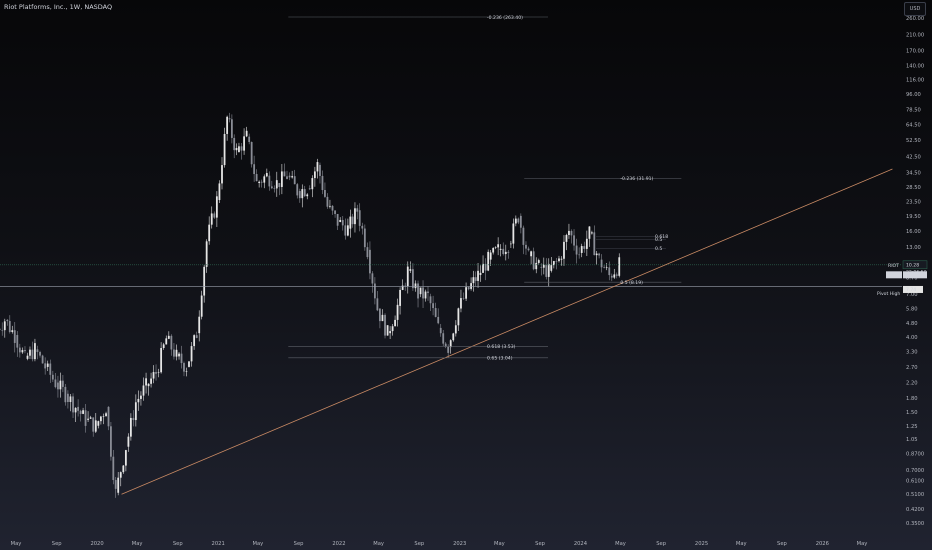  I want to click on currency-button: USD, so click(915, 9).